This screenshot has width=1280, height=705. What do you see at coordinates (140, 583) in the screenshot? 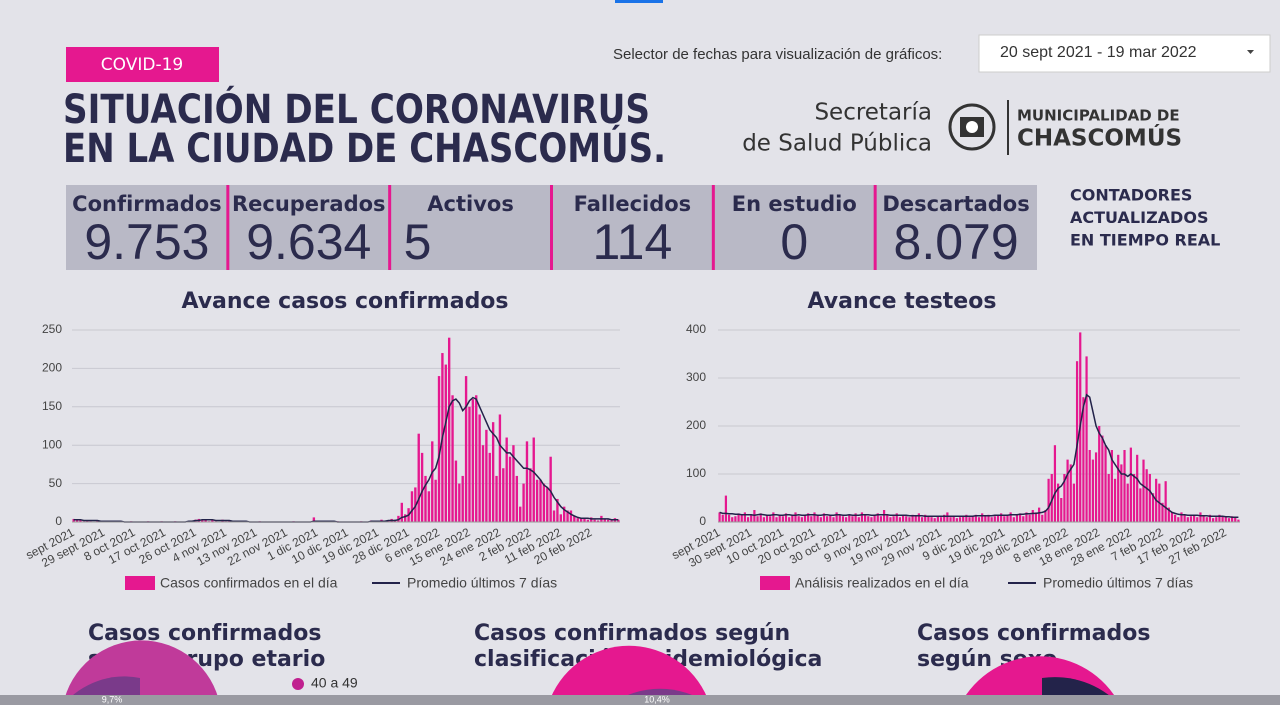
I see `legend-swatch` at bounding box center [140, 583].